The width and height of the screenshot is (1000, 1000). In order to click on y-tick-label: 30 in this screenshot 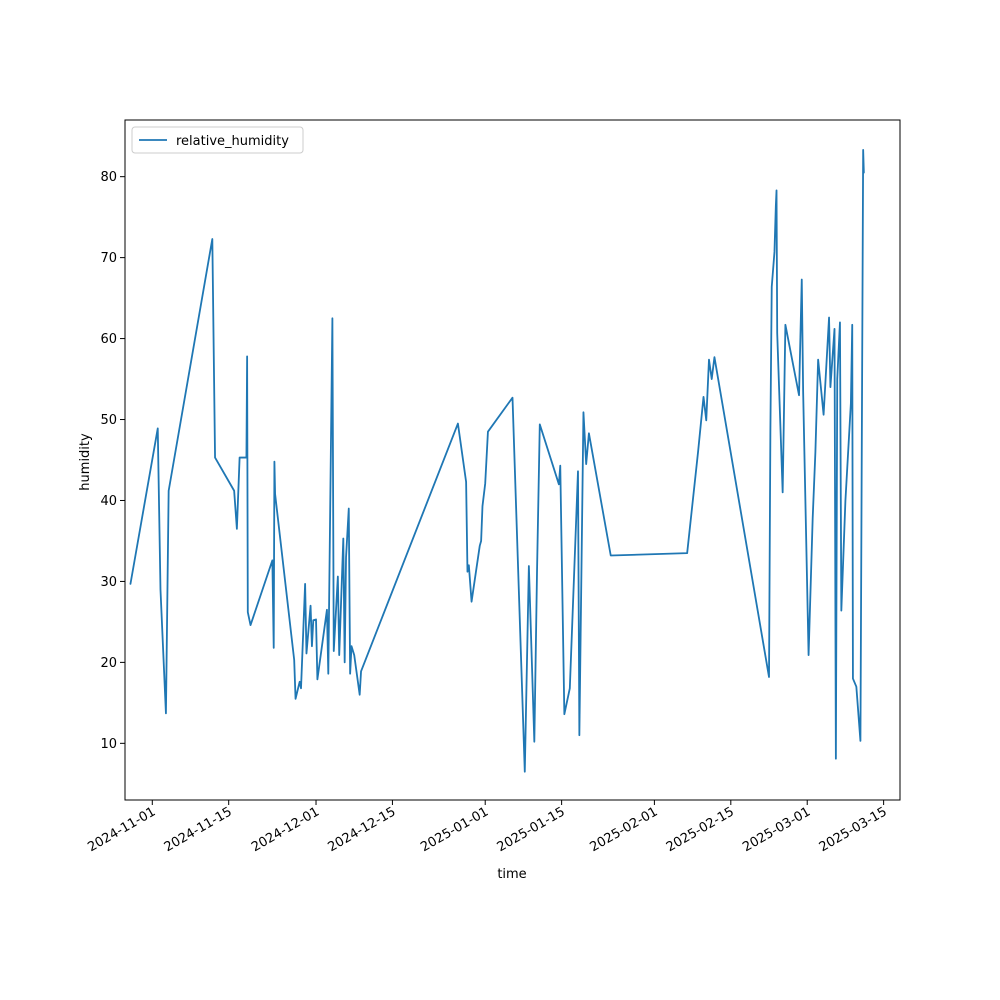, I will do `click(108, 582)`.